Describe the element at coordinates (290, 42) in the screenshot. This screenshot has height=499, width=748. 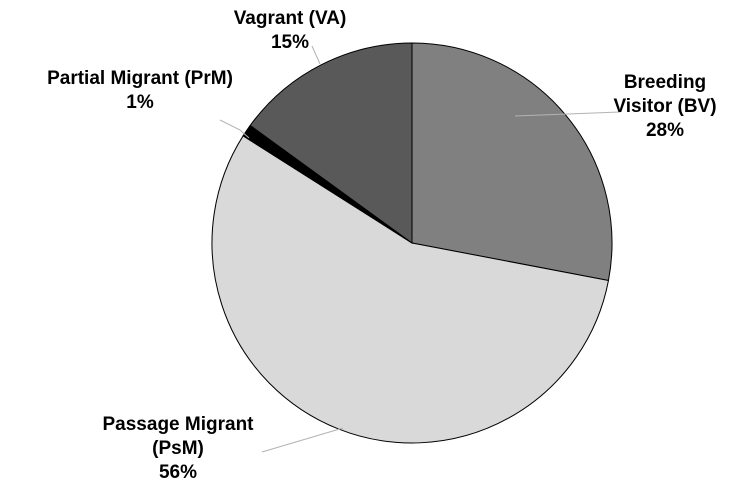
I see `slice-value-vagrant-va: 15%` at that location.